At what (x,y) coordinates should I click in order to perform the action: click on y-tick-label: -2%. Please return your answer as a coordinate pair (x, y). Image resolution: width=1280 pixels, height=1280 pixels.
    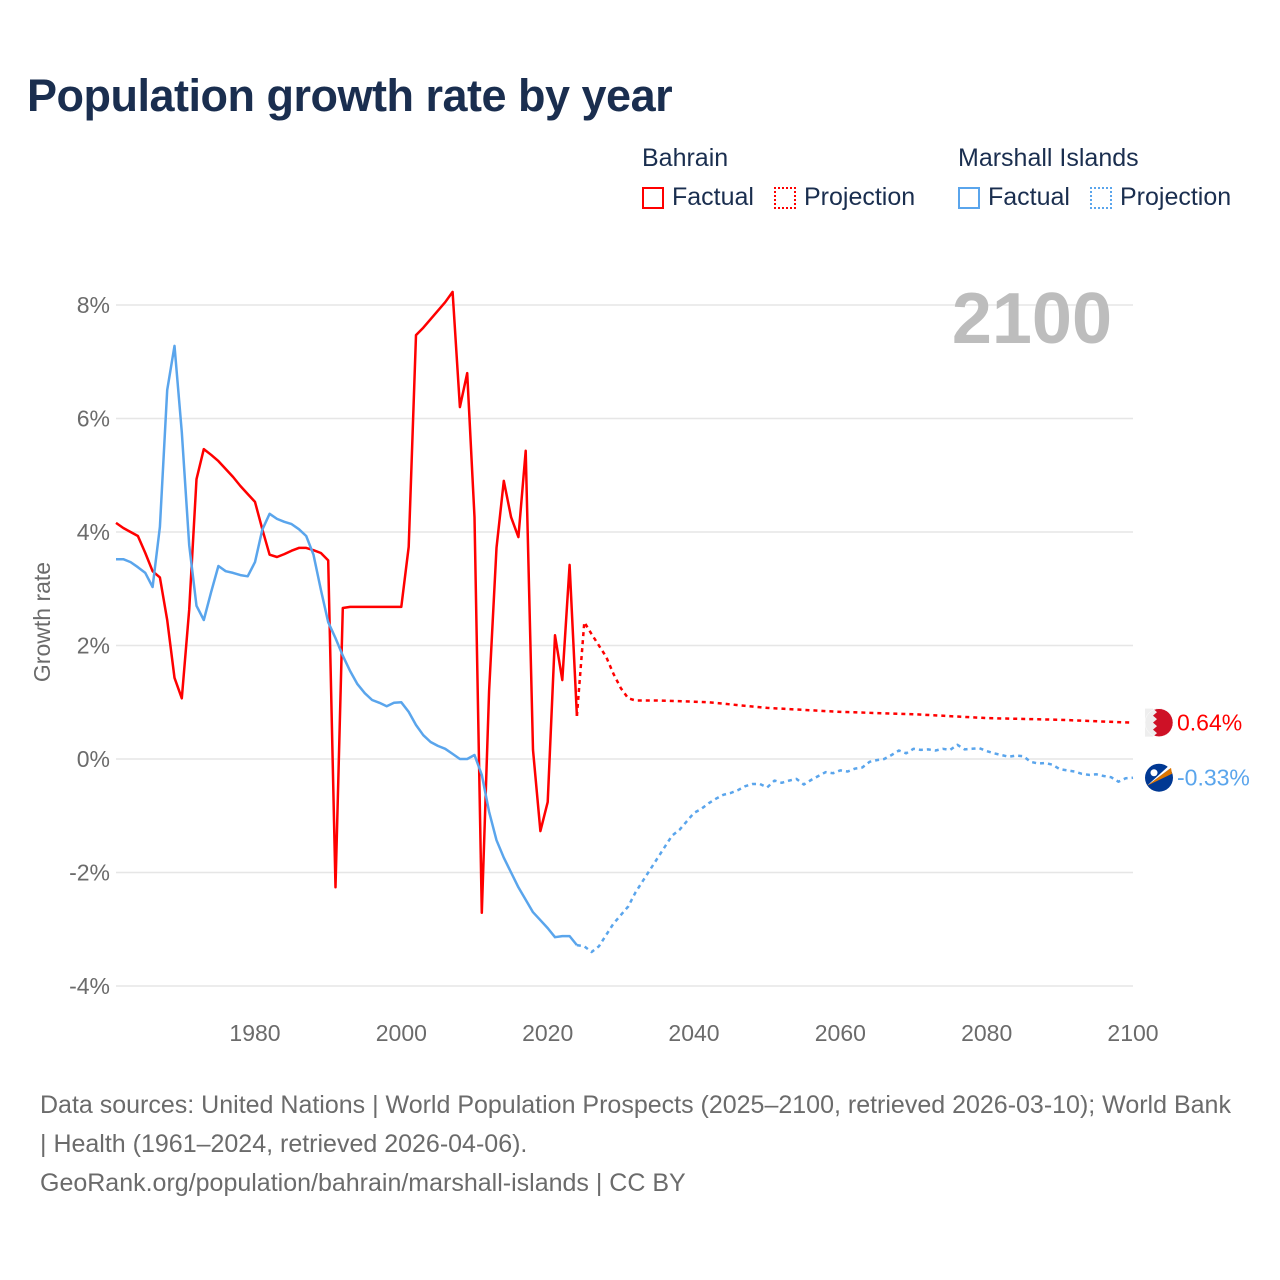
    Looking at the image, I should click on (89, 873).